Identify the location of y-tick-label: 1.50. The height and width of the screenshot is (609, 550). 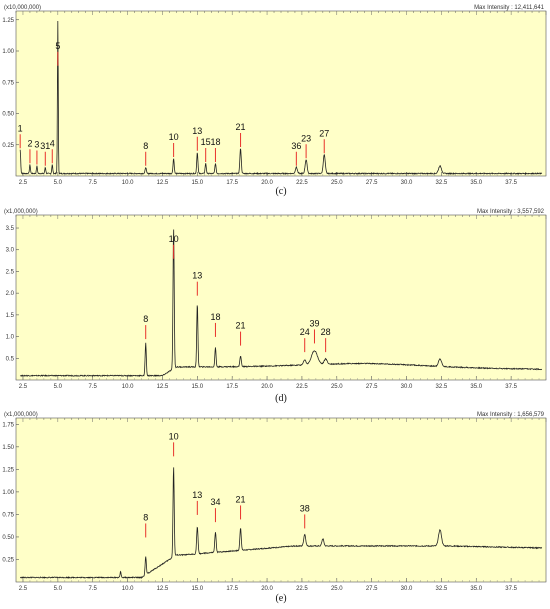
(8, 448).